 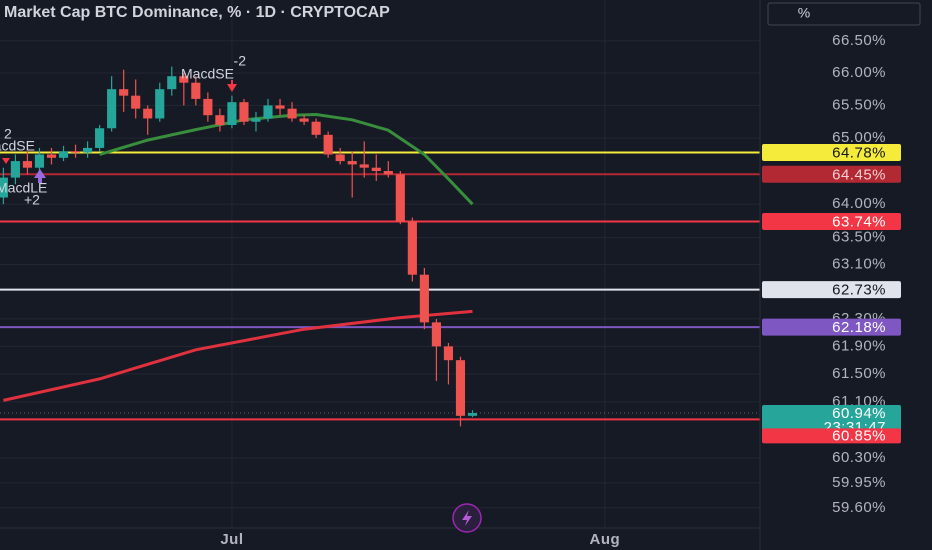 I want to click on y-tick-label: 64.00%, so click(x=859, y=203).